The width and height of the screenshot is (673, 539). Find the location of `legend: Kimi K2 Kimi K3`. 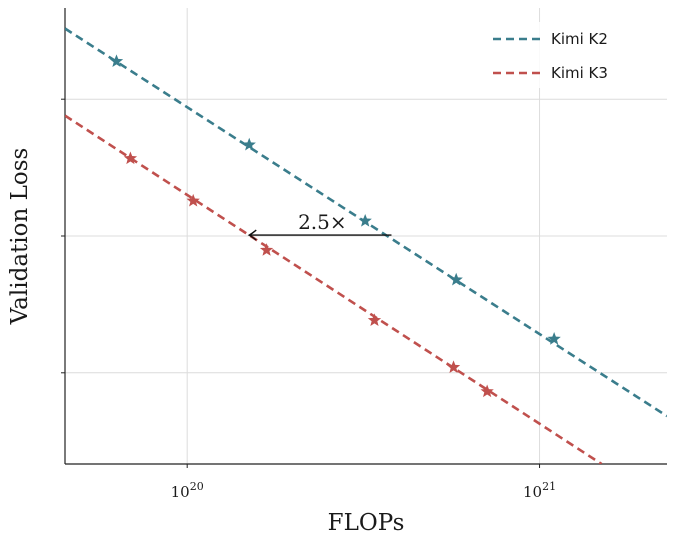

legend: Kimi K2 Kimi K3 is located at coordinates (570, 55).